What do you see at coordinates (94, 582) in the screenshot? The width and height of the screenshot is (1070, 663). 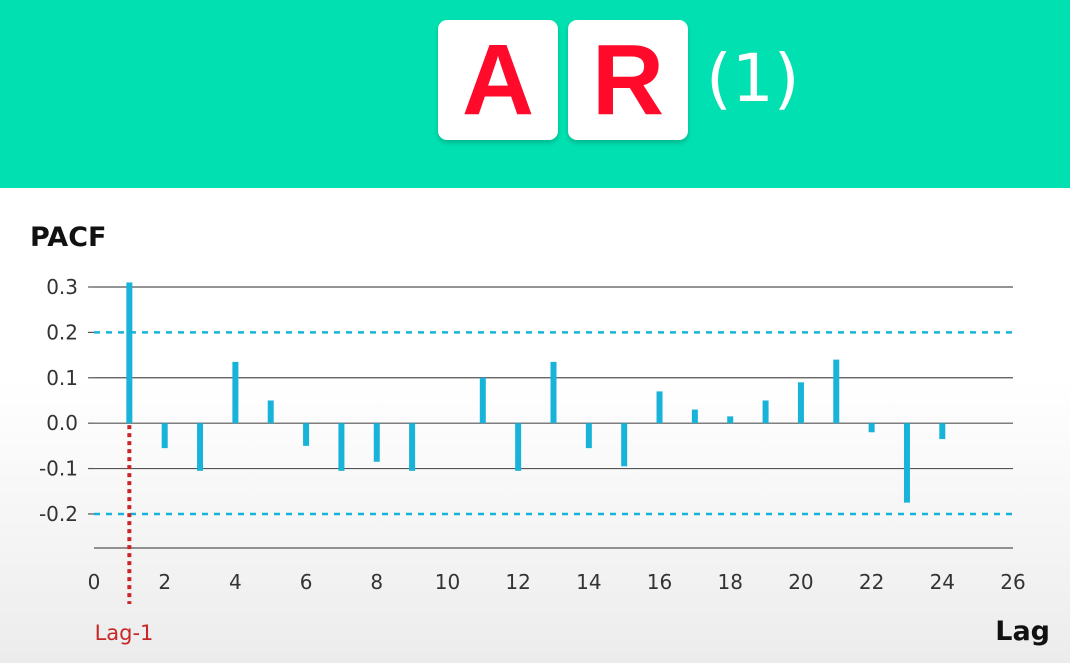 I see `x-tick-label: 0` at bounding box center [94, 582].